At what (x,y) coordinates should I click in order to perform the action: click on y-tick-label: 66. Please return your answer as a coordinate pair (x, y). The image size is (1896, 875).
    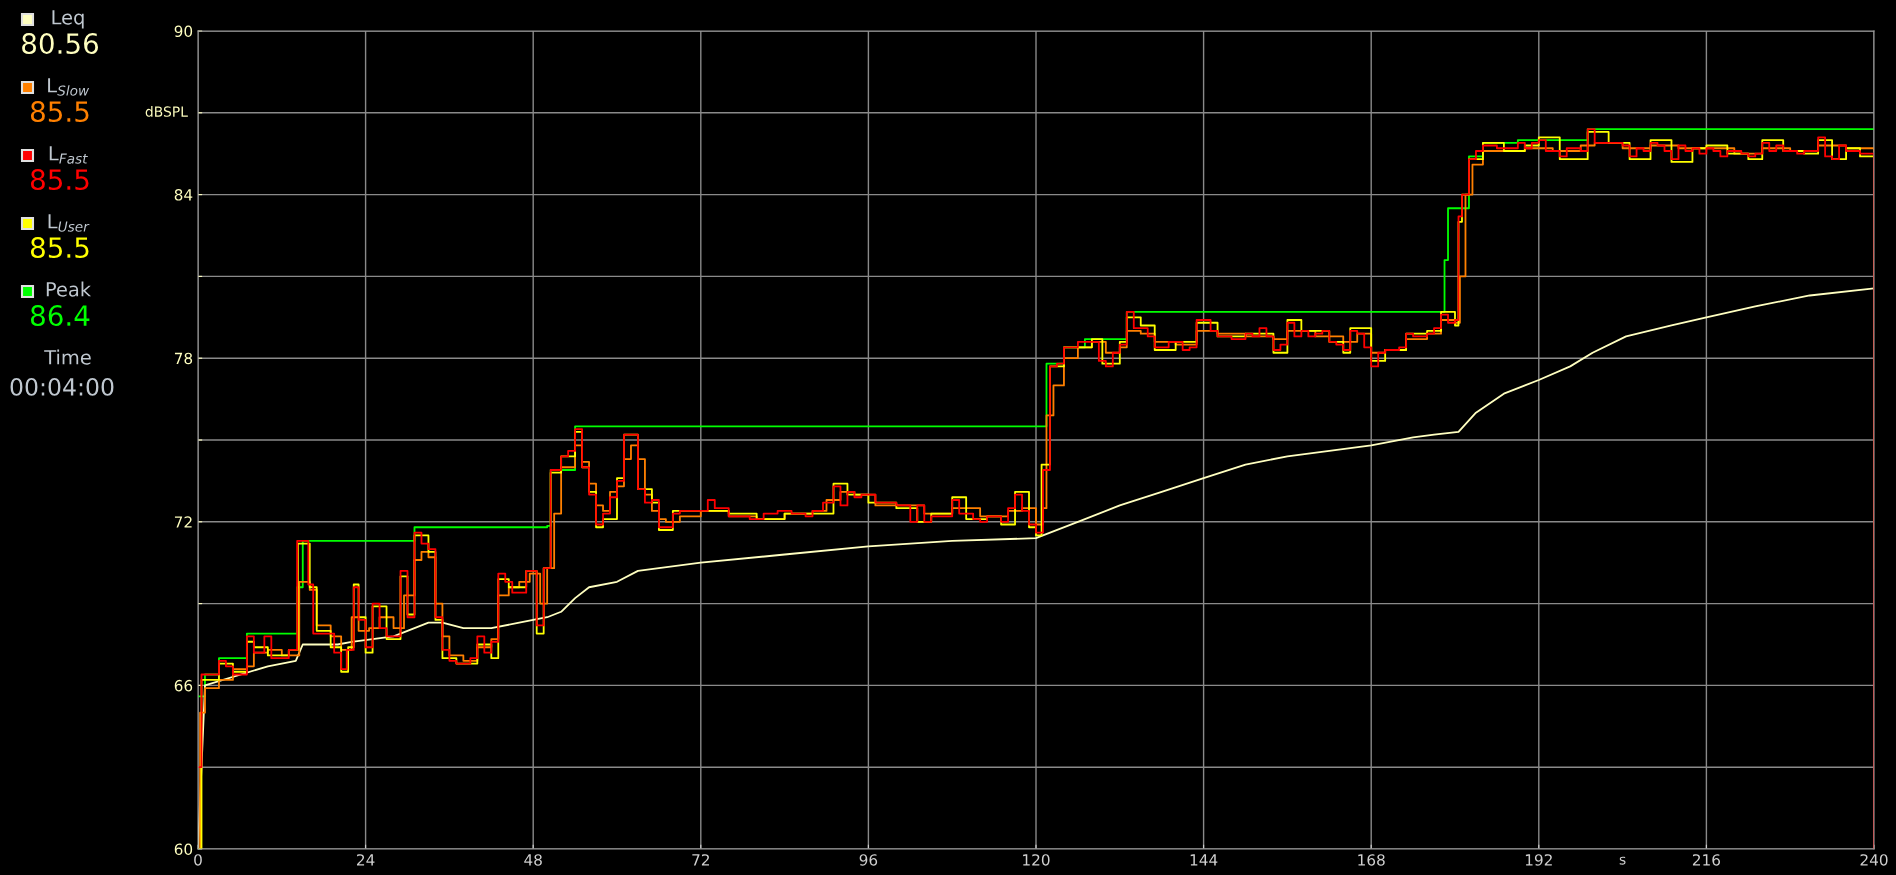
    Looking at the image, I should click on (183, 685).